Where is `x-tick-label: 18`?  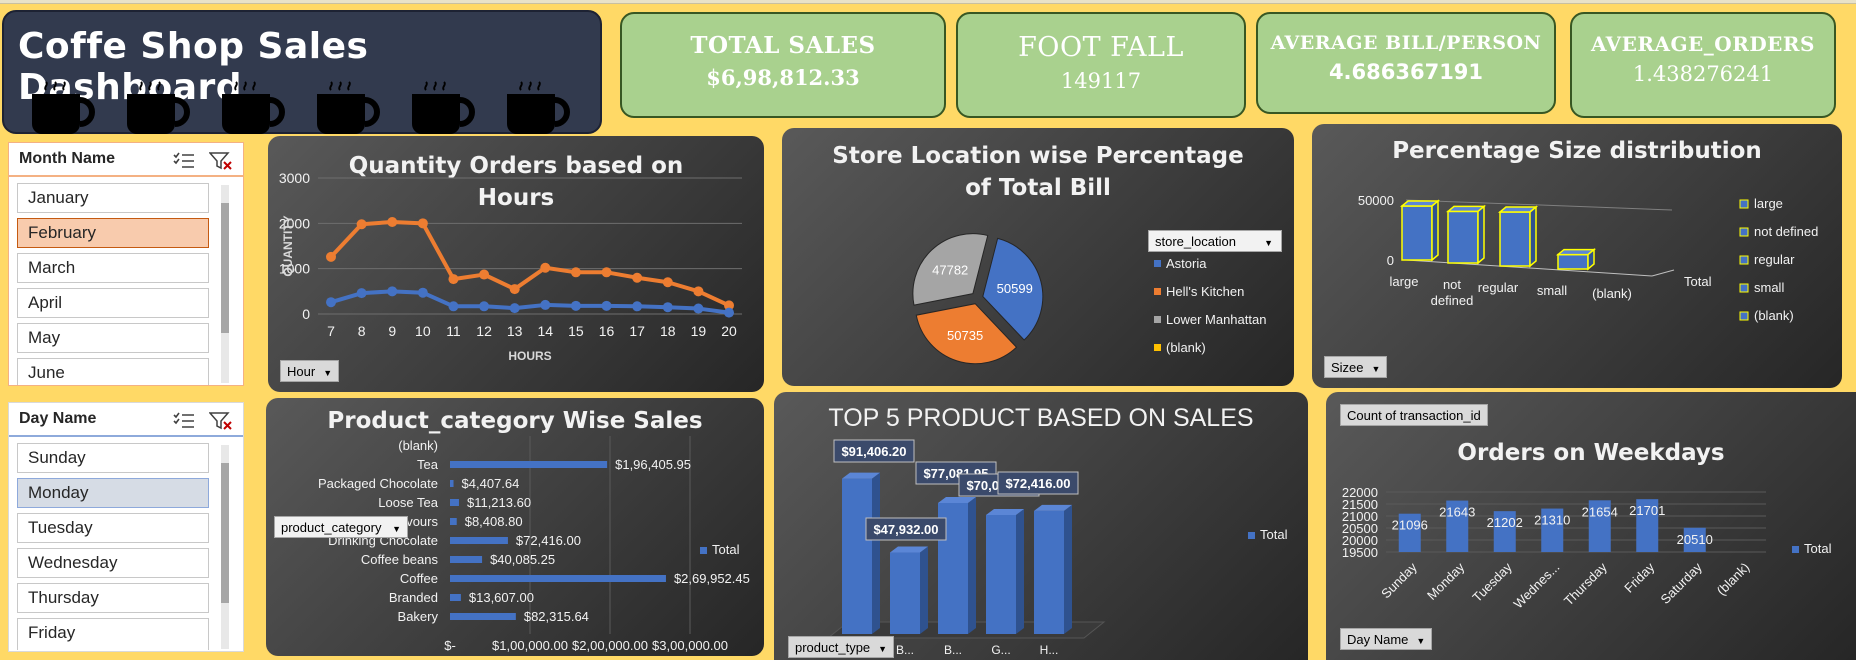
x-tick-label: 18 is located at coordinates (668, 331).